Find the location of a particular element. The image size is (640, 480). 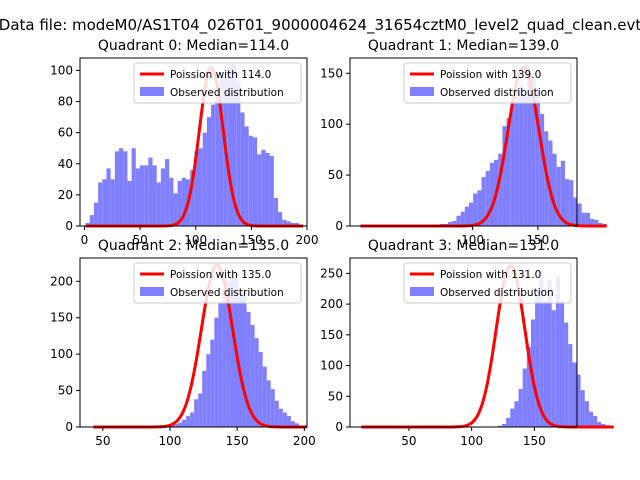

quadrant-0-title: Quadrant 0: Median=114.0 is located at coordinates (193, 46).